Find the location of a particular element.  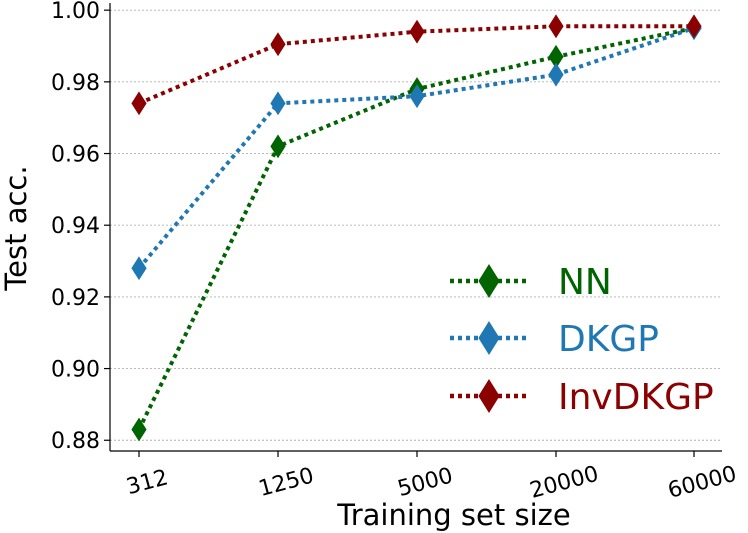

y-tick-label: 0.88 is located at coordinates (75, 441).